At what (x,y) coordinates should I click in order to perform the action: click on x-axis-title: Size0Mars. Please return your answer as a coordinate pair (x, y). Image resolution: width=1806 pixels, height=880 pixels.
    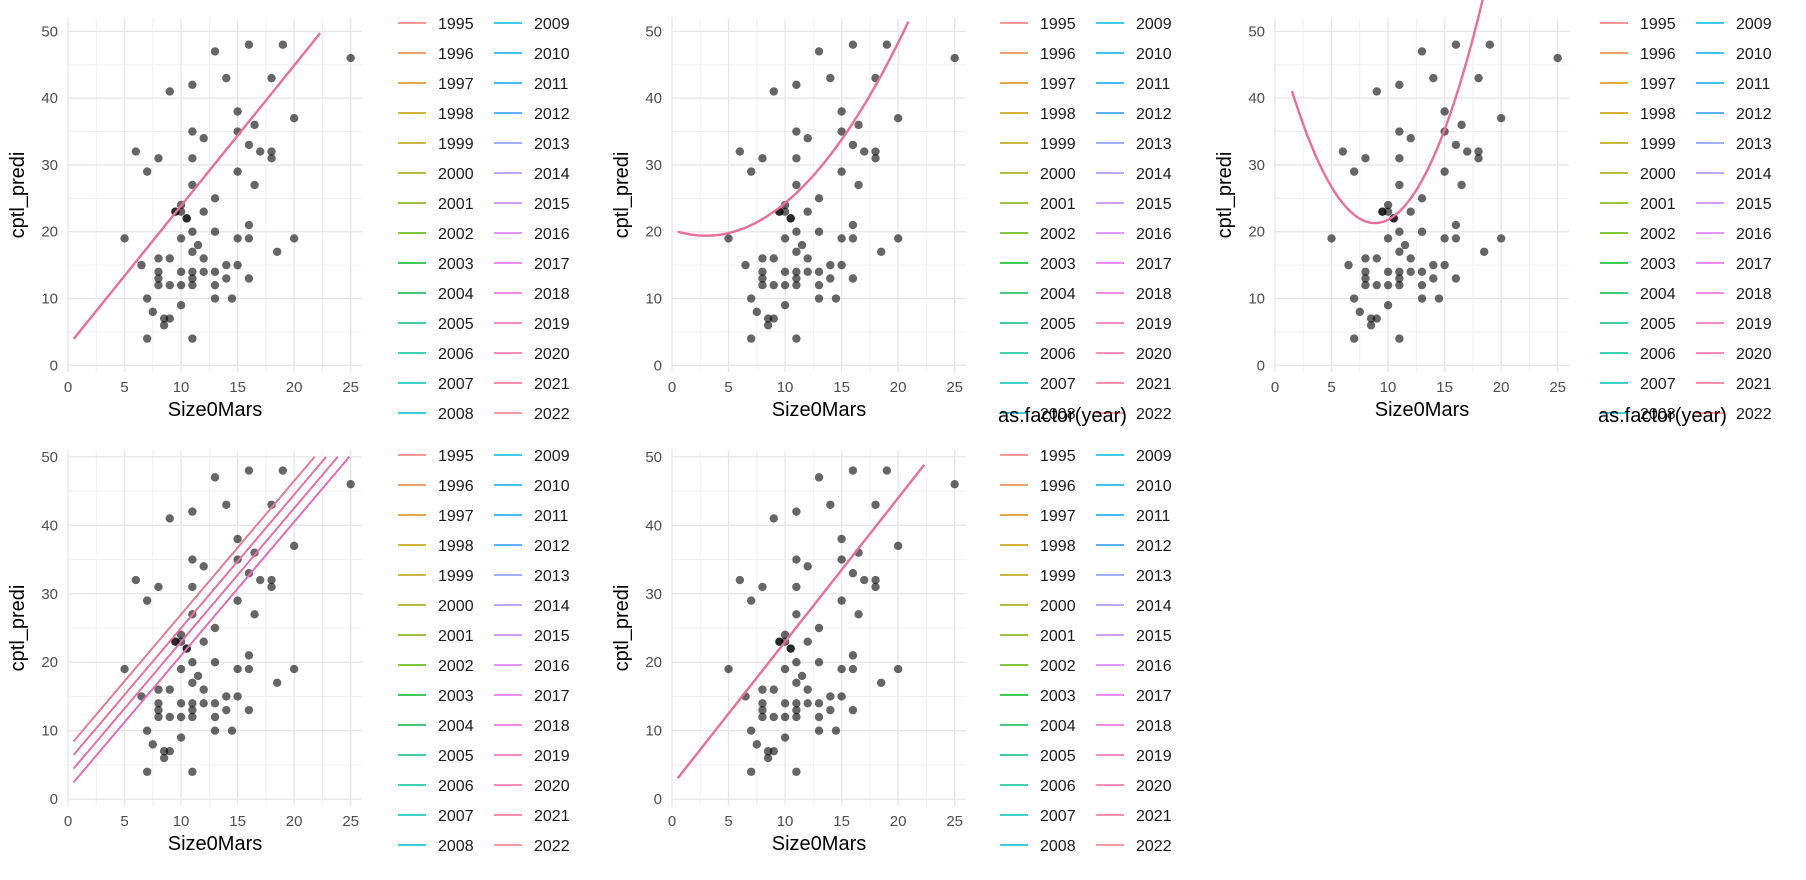
    Looking at the image, I should click on (1422, 410).